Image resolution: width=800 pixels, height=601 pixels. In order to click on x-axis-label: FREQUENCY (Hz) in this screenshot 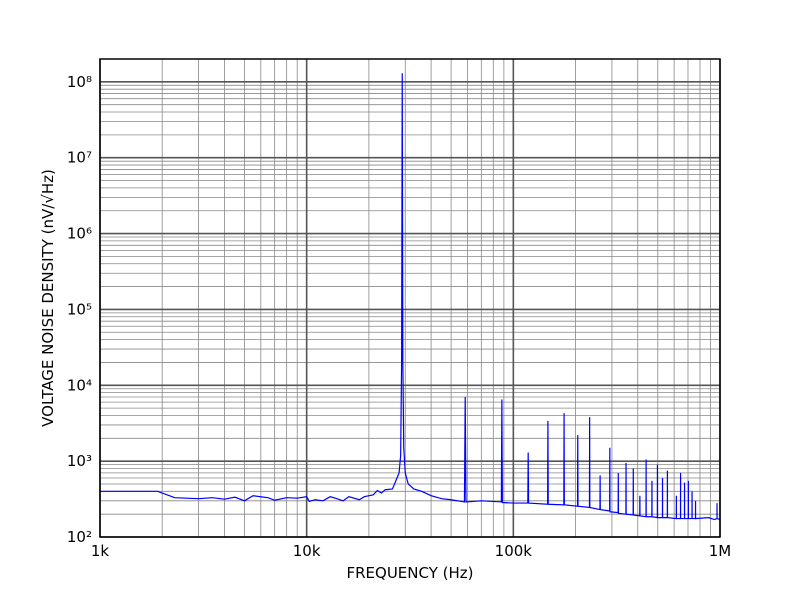, I will do `click(409, 573)`.